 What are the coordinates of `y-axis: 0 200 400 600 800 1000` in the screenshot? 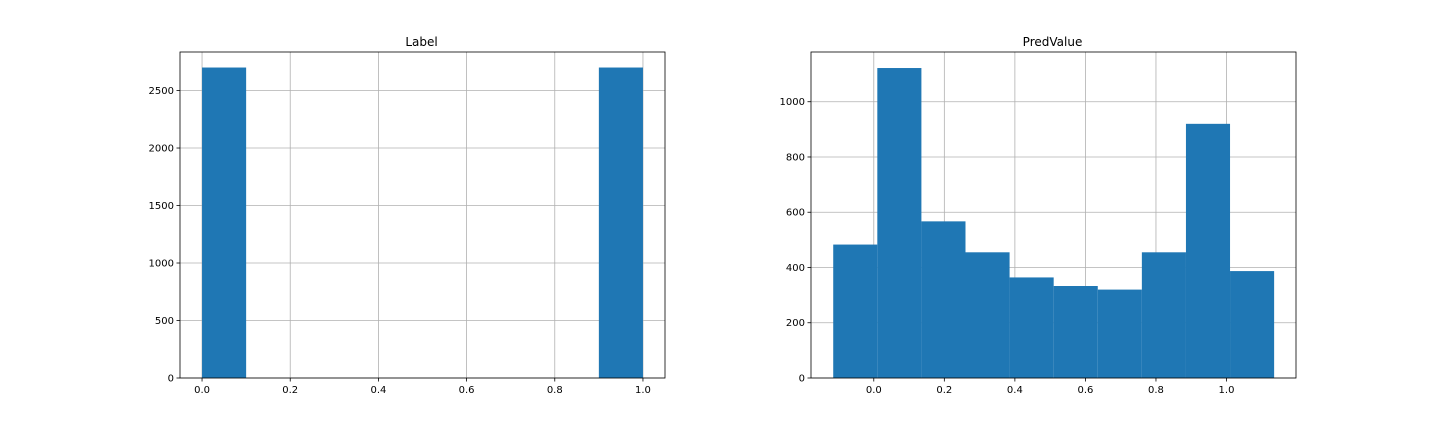 It's located at (795, 241).